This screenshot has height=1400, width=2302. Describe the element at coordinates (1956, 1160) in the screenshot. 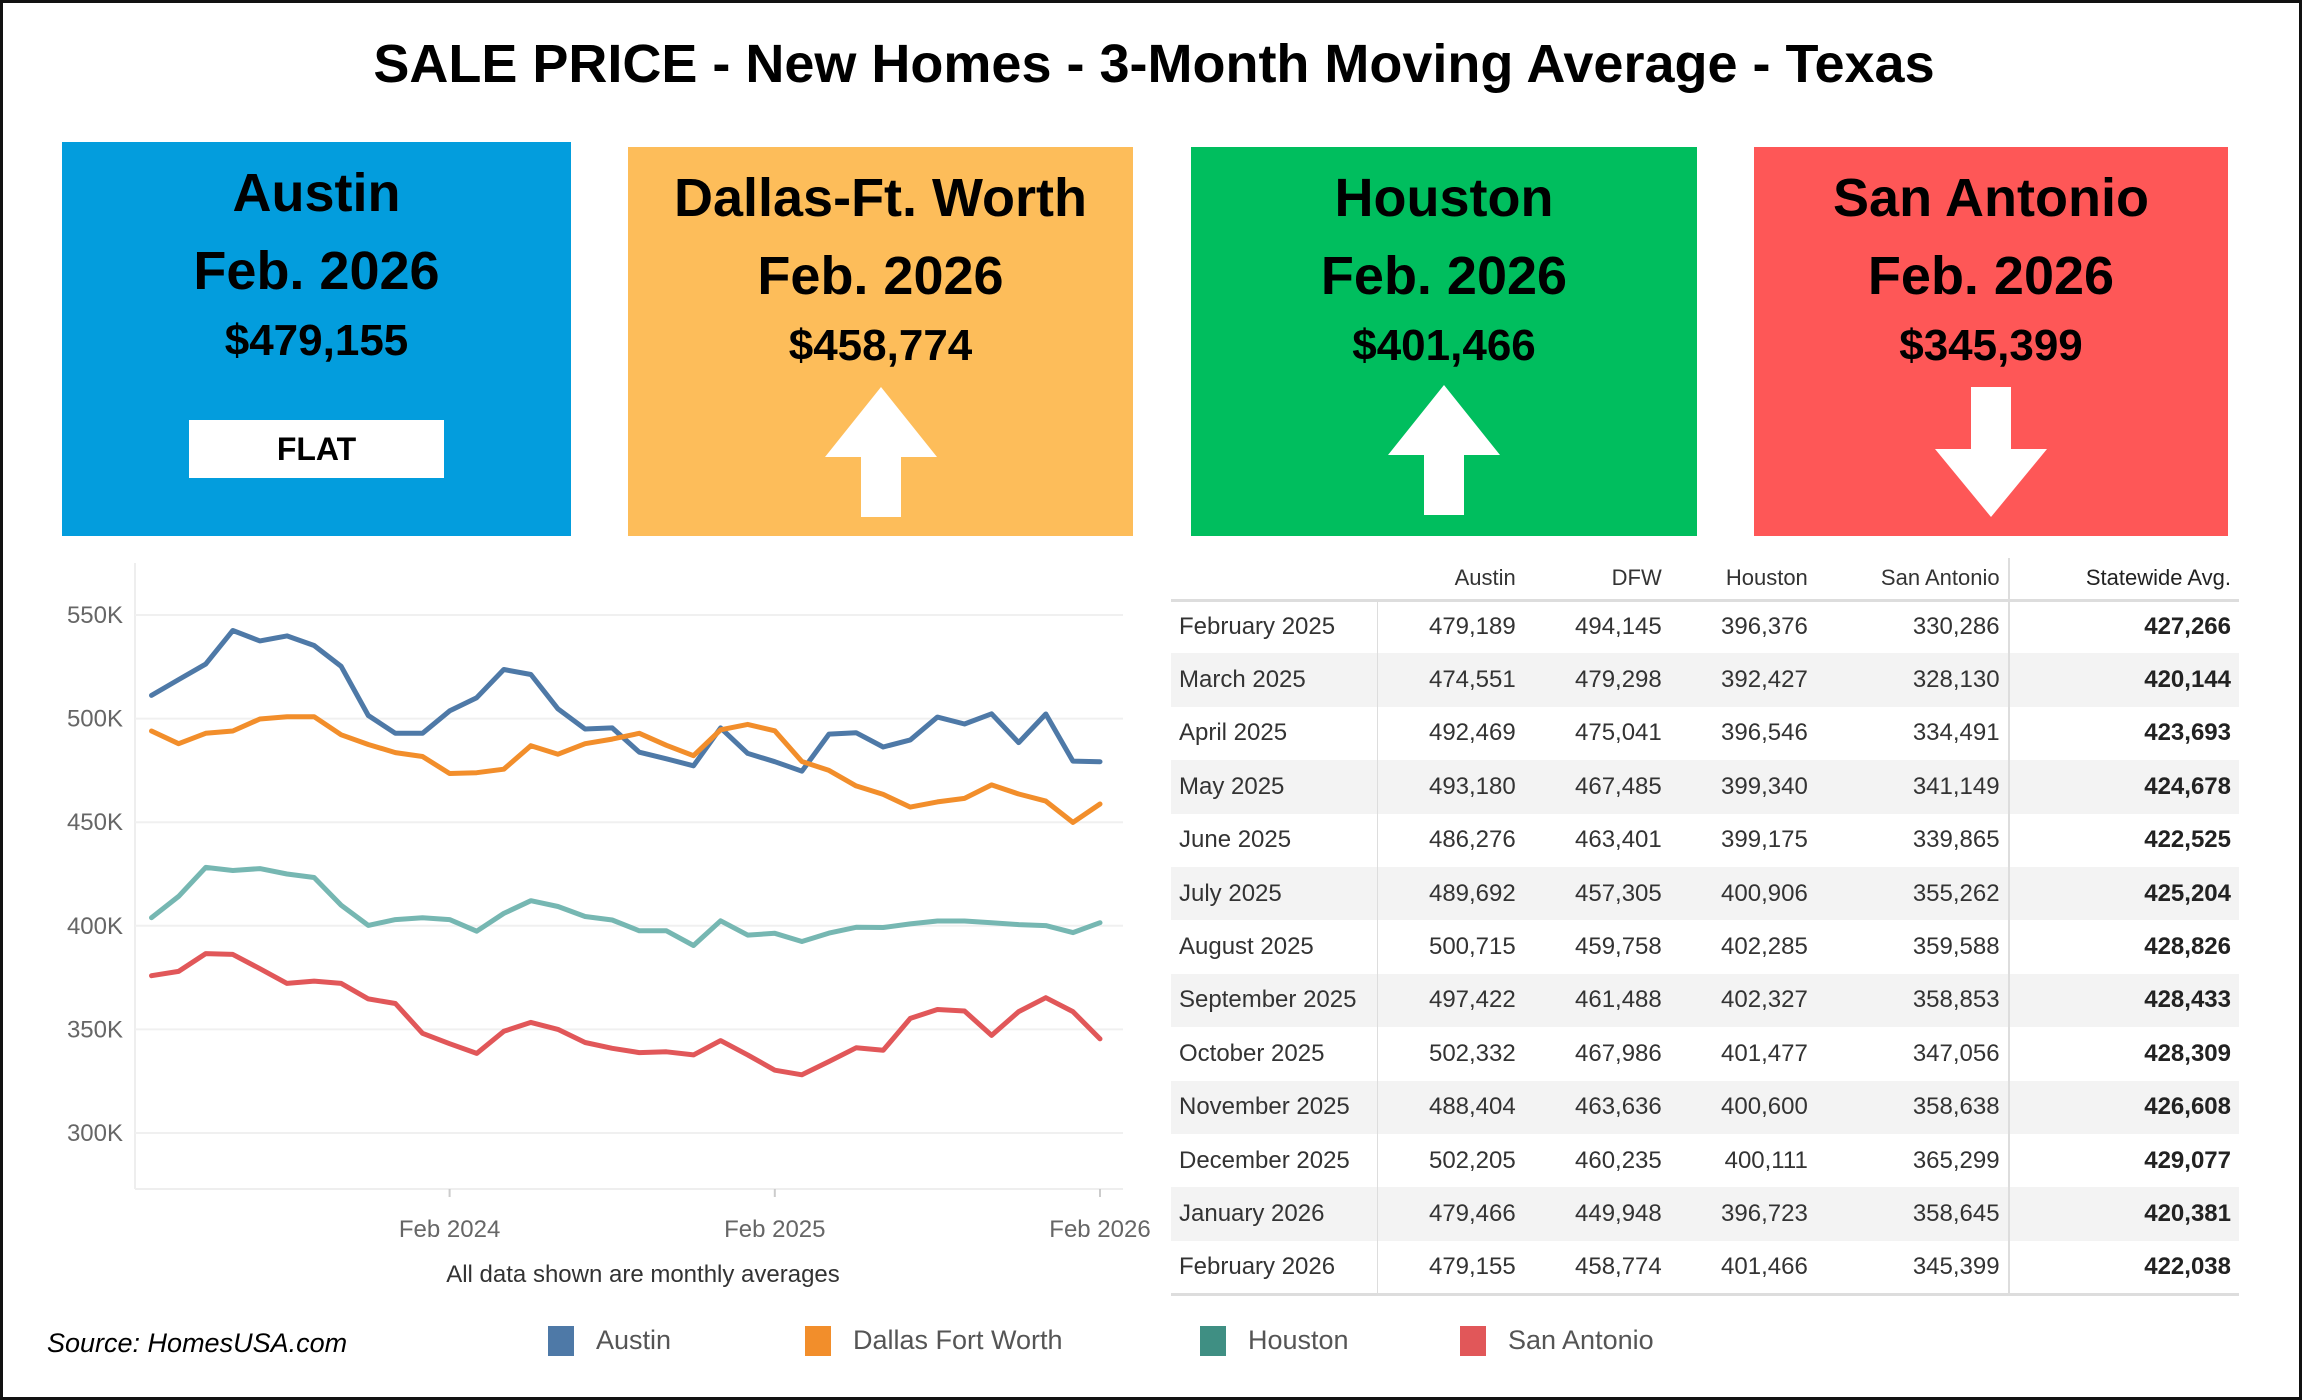

I see `table-cell: 365,299` at that location.